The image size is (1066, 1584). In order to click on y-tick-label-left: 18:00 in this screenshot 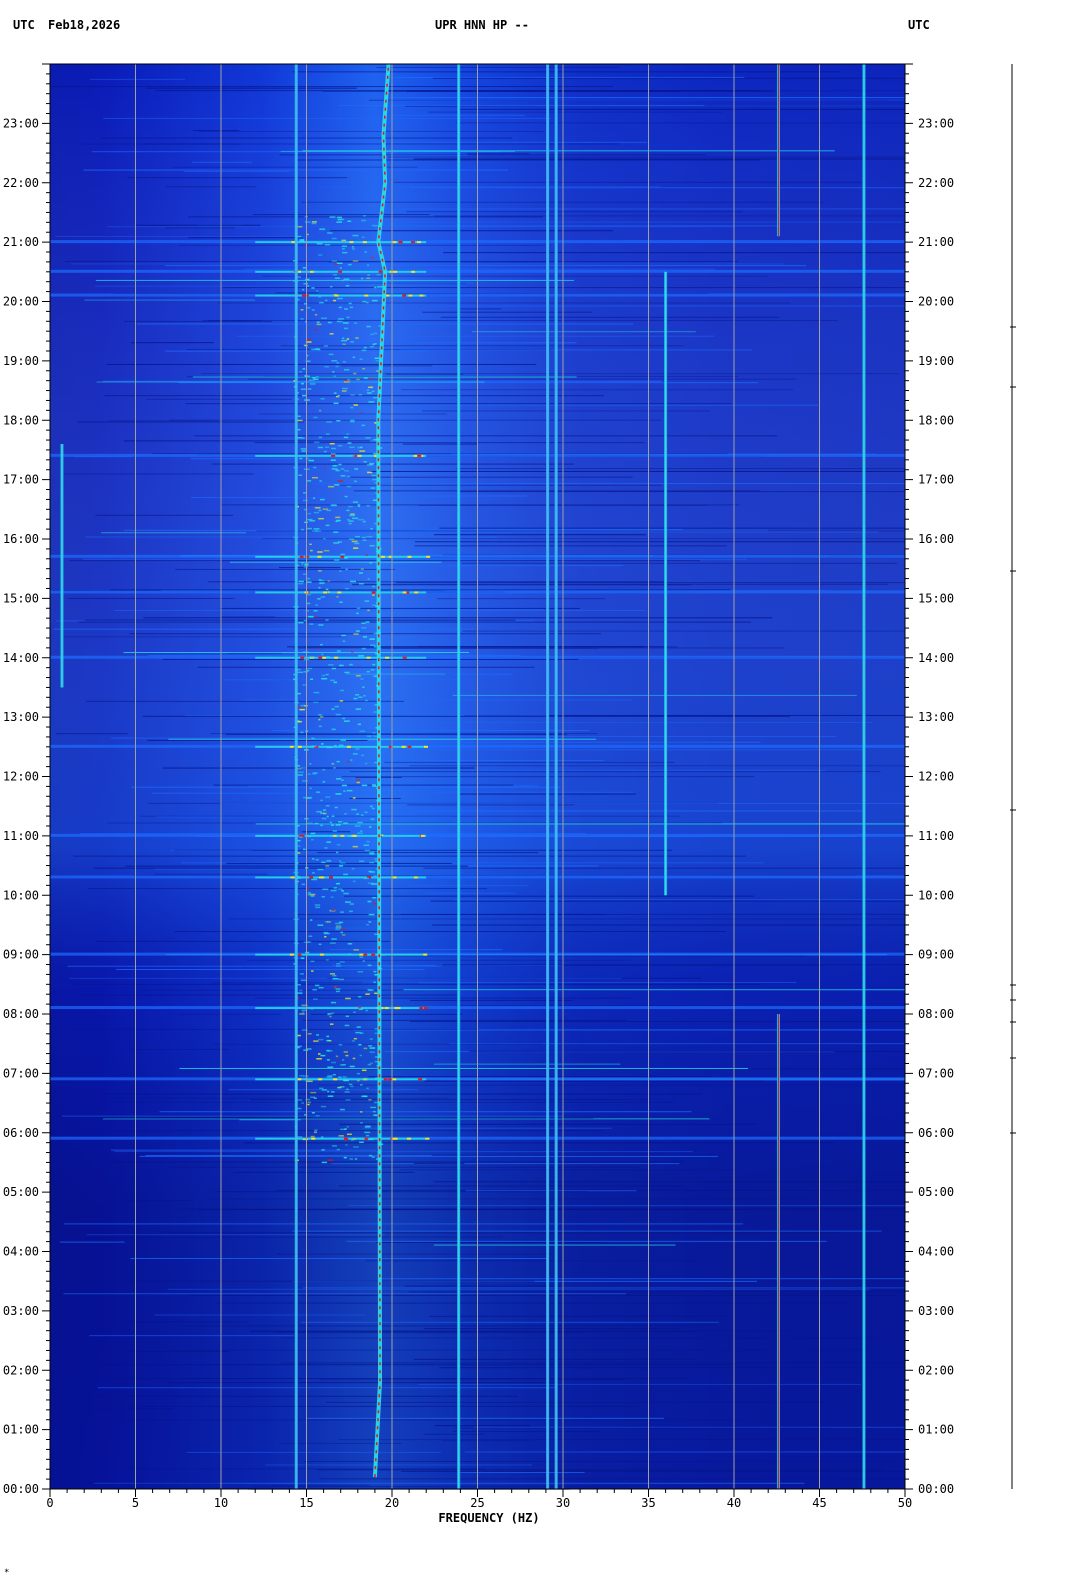, I will do `click(21, 420)`.